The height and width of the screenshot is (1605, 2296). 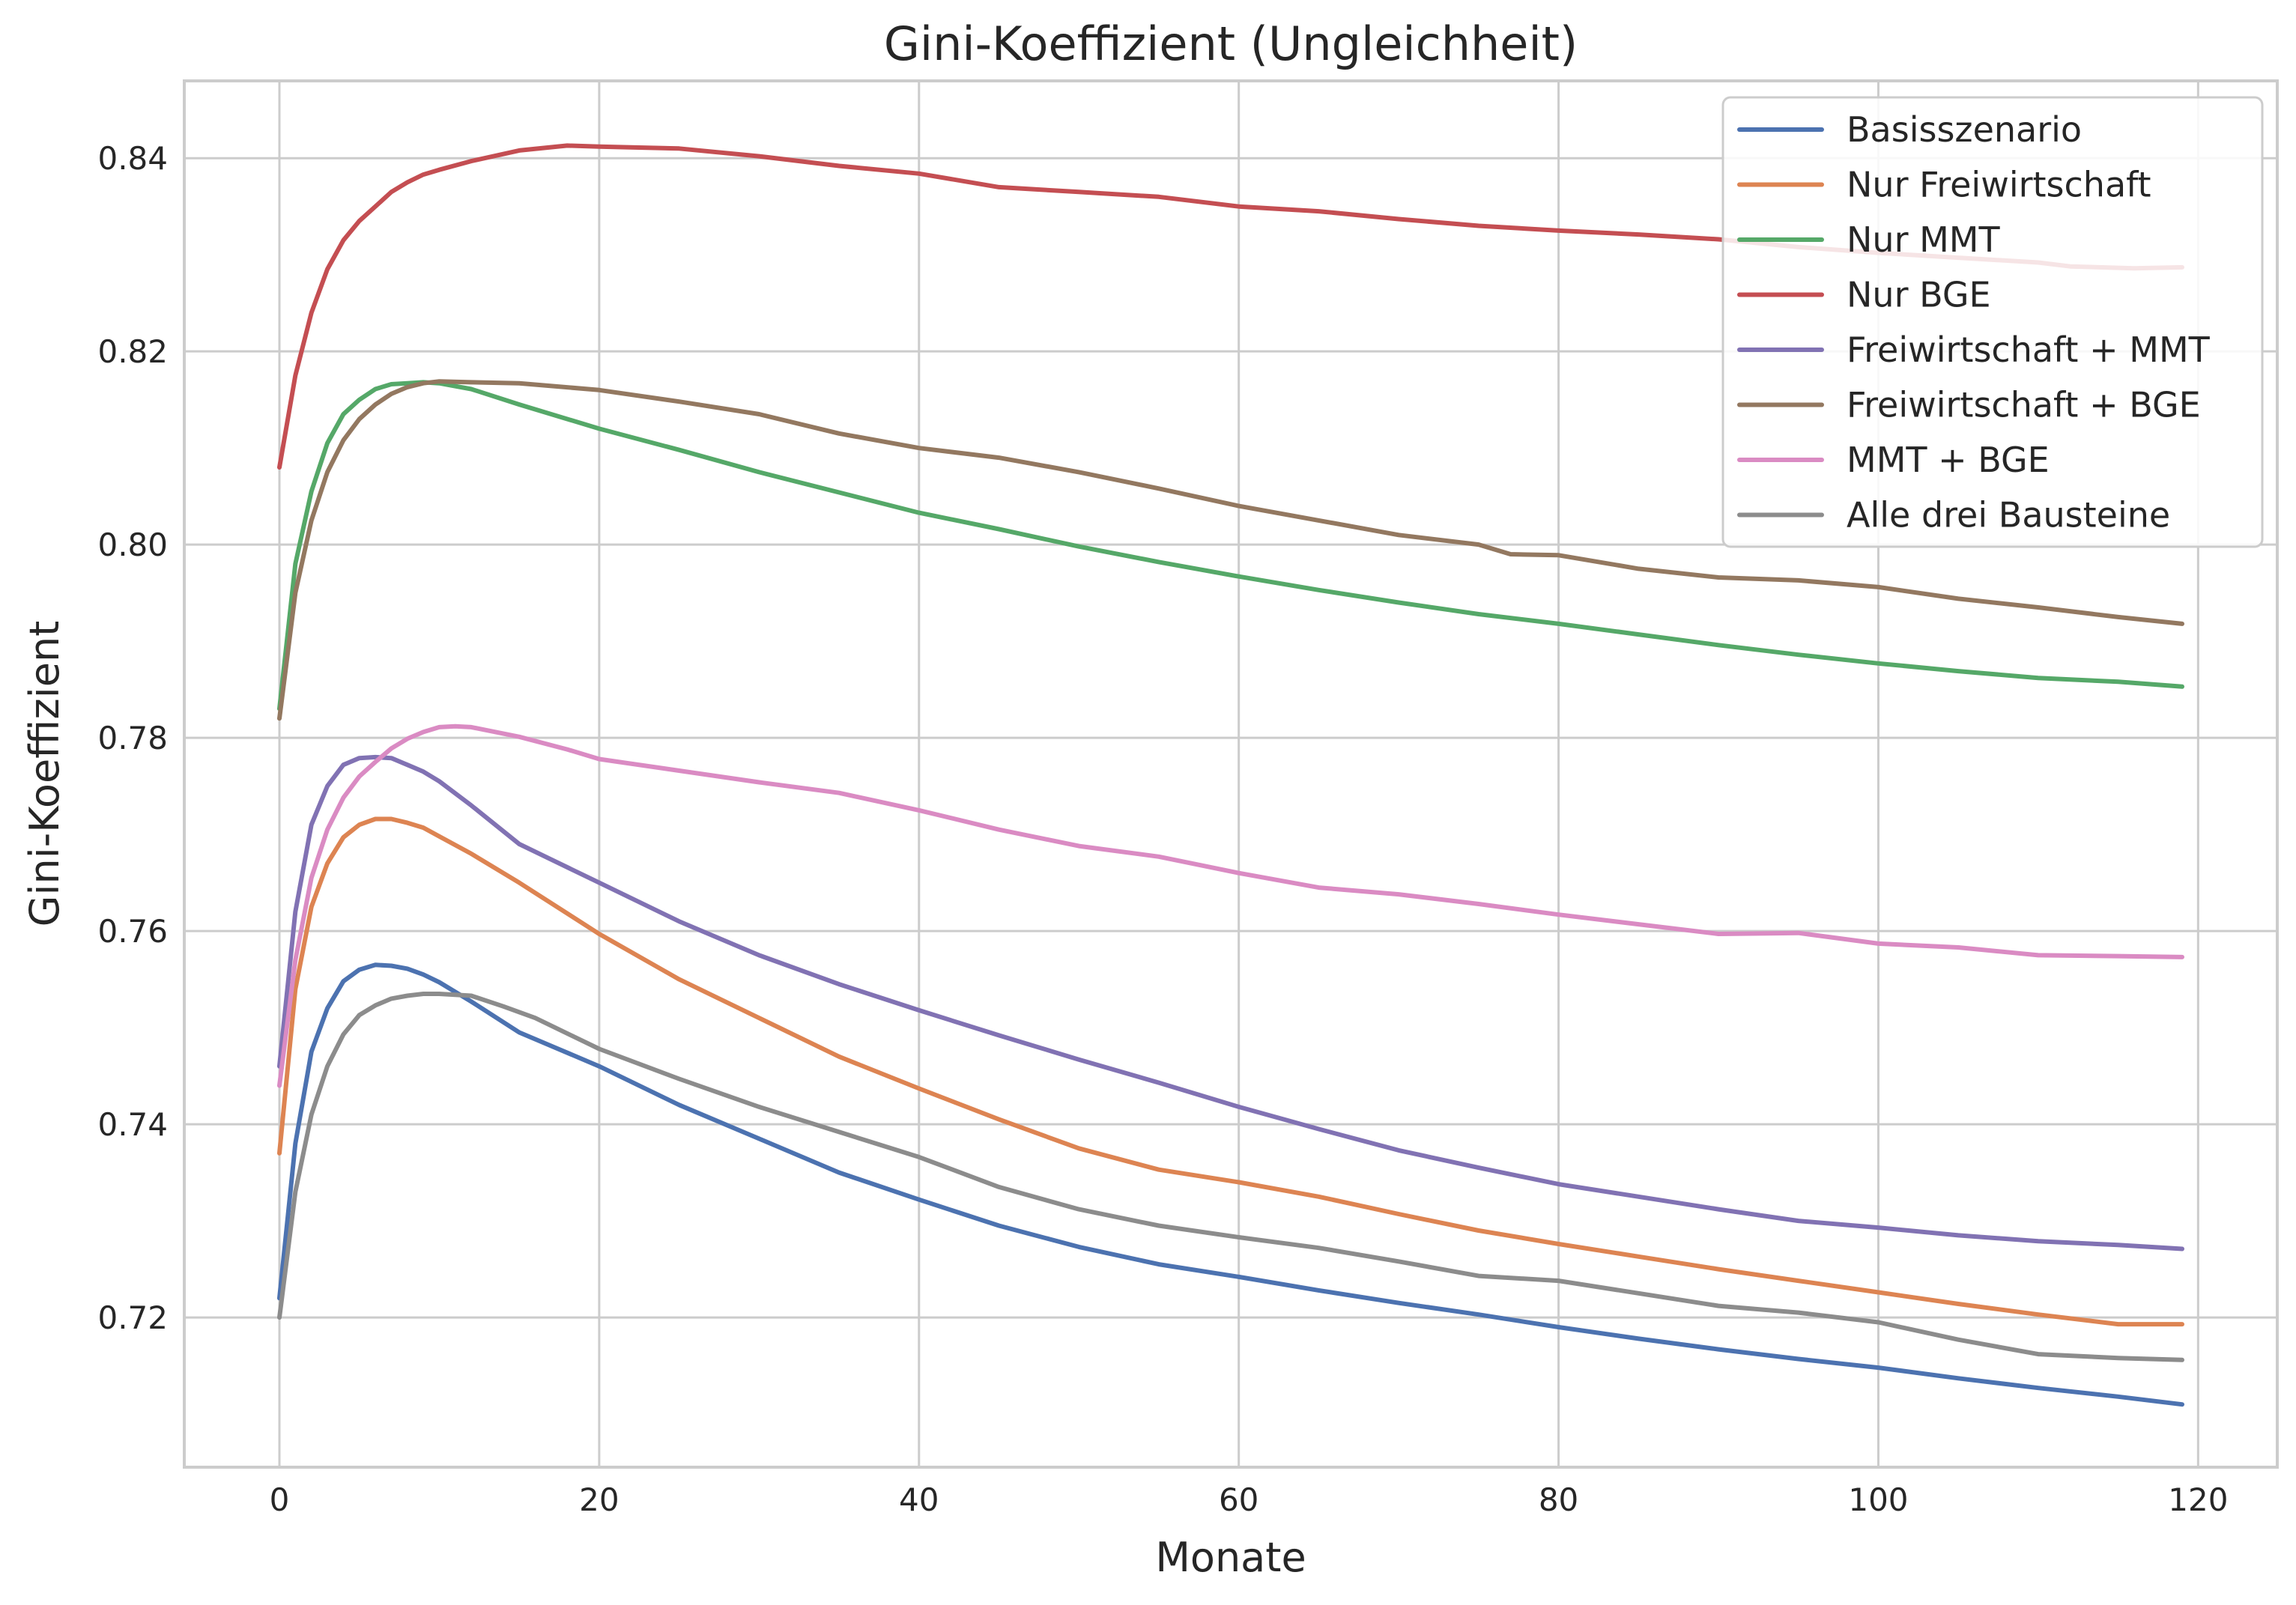 What do you see at coordinates (1878, 1499) in the screenshot?
I see `x-tick-label: 100` at bounding box center [1878, 1499].